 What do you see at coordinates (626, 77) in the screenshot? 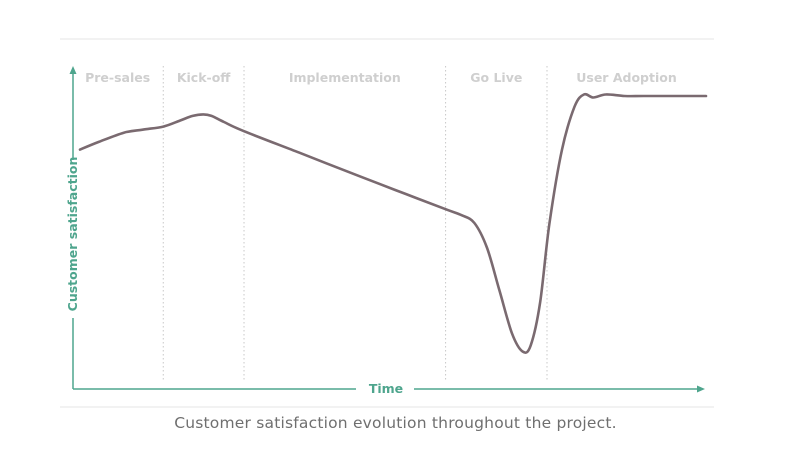
I see `phase-label: User Adoption` at bounding box center [626, 77].